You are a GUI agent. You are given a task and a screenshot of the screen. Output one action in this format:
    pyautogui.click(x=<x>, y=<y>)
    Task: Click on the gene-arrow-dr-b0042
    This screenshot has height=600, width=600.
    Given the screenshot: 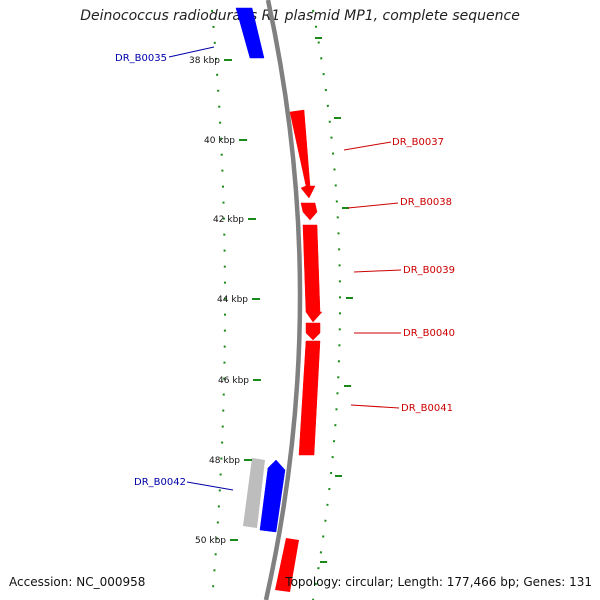 What is the action you would take?
    pyautogui.click(x=272, y=496)
    